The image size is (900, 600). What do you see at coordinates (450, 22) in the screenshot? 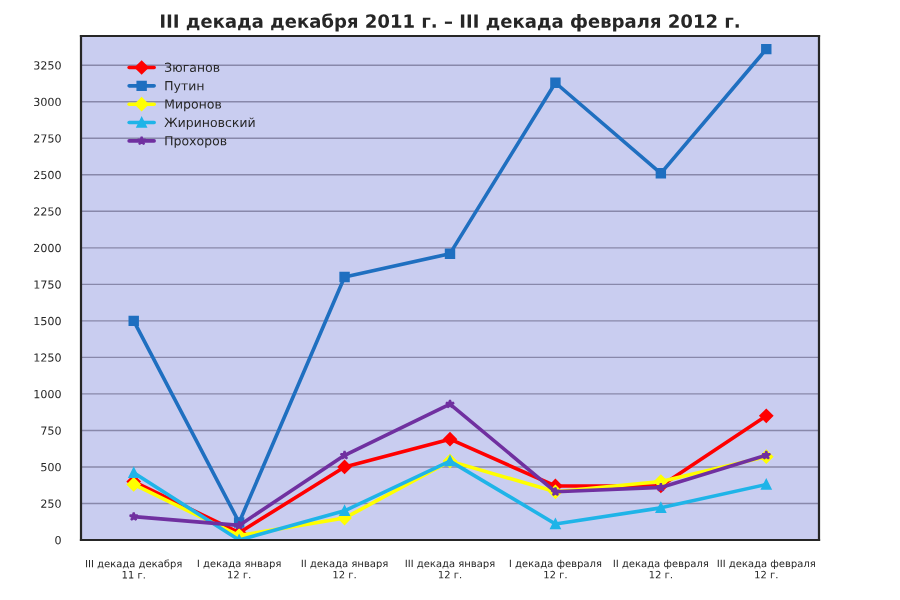
I see `chart-title: III декада декабря 2011 г. – III декада февраля 2012 г.` at bounding box center [450, 22].